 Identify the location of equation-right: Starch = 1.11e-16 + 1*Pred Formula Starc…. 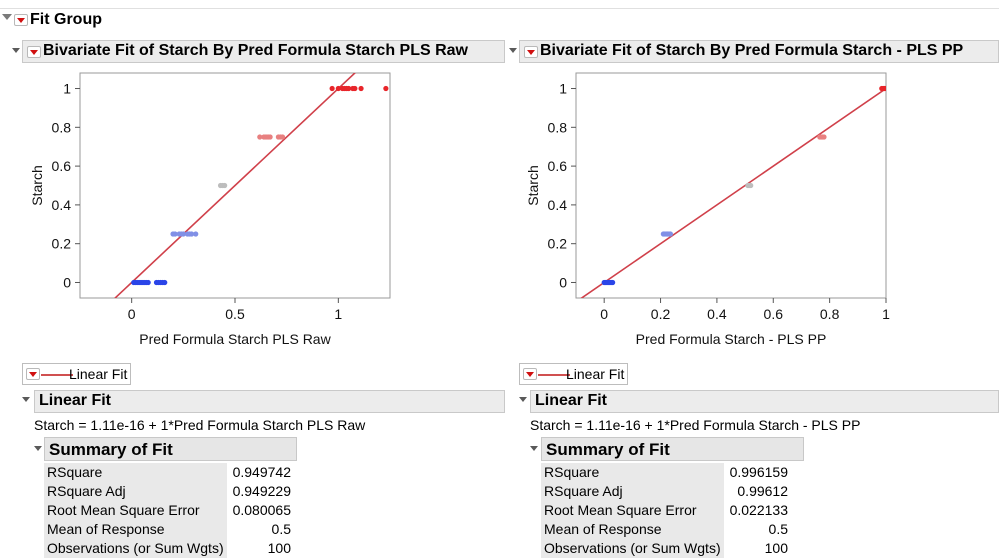
(695, 425).